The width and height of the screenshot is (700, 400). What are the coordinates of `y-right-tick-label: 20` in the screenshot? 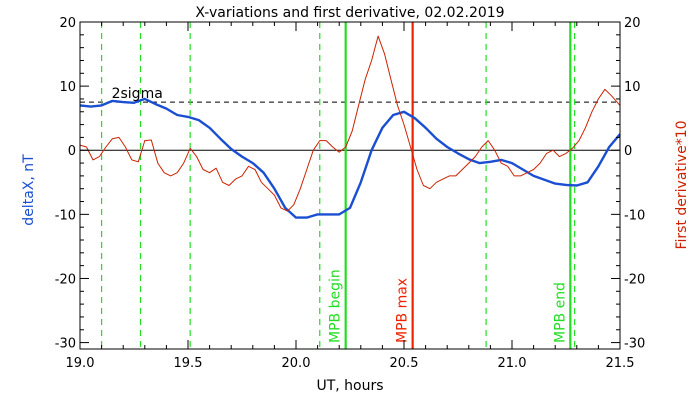 It's located at (632, 23).